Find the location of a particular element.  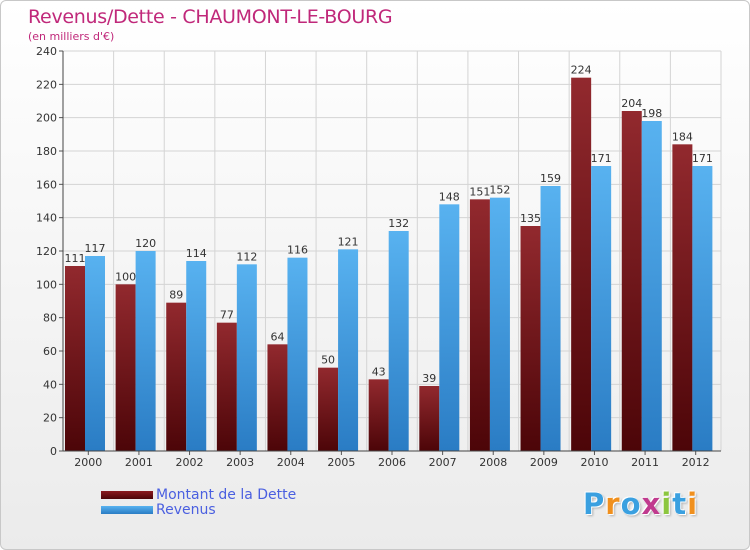

x-tick-label: 2005 is located at coordinates (341, 462).